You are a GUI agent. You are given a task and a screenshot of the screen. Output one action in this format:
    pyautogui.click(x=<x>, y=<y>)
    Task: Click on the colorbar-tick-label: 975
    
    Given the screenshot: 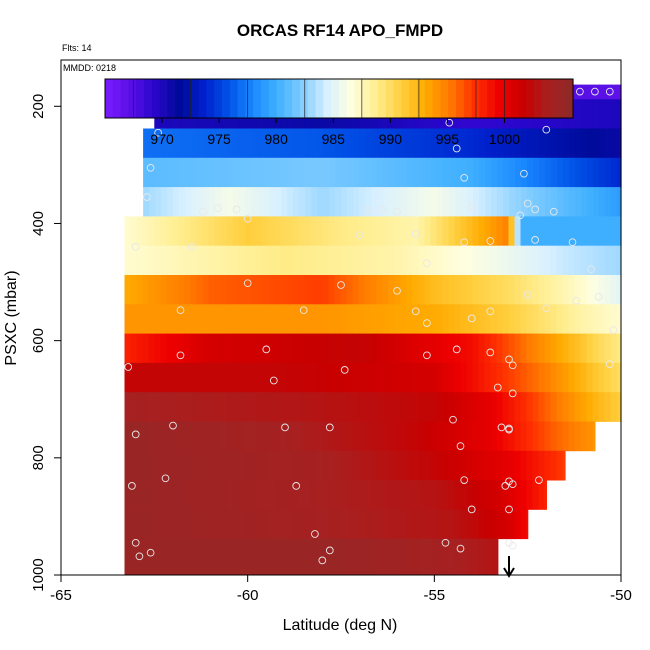 What is the action you would take?
    pyautogui.click(x=219, y=139)
    